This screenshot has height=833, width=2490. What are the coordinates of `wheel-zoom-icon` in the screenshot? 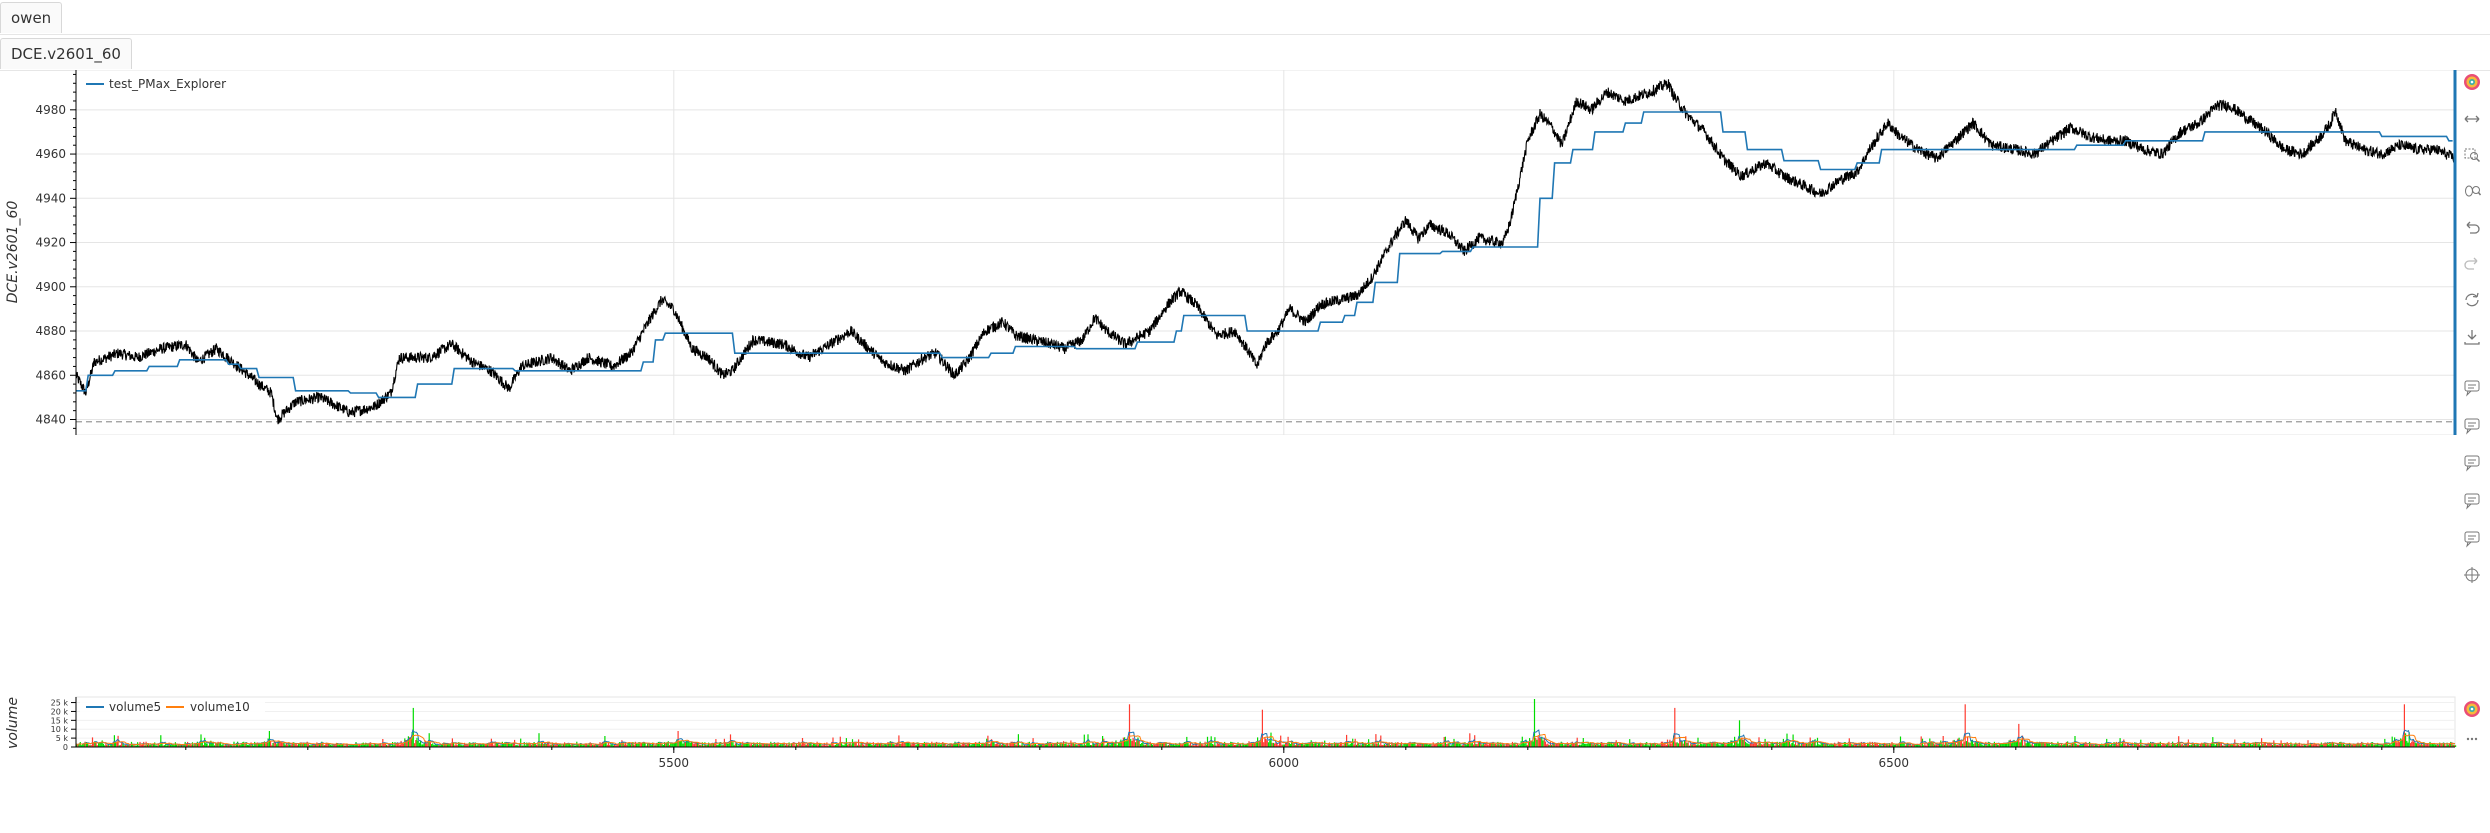 It's located at (2472, 191).